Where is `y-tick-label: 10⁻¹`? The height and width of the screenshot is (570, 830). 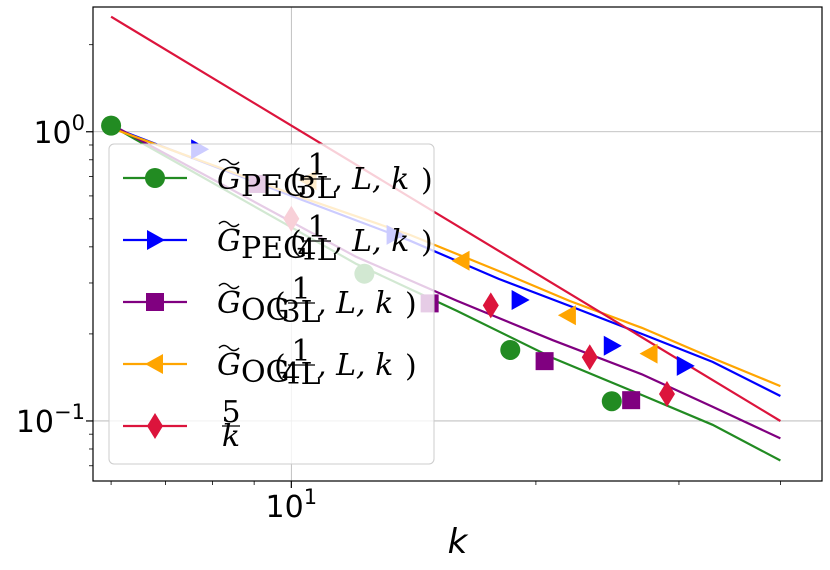
y-tick-label: 10⁻¹ is located at coordinates (50, 420).